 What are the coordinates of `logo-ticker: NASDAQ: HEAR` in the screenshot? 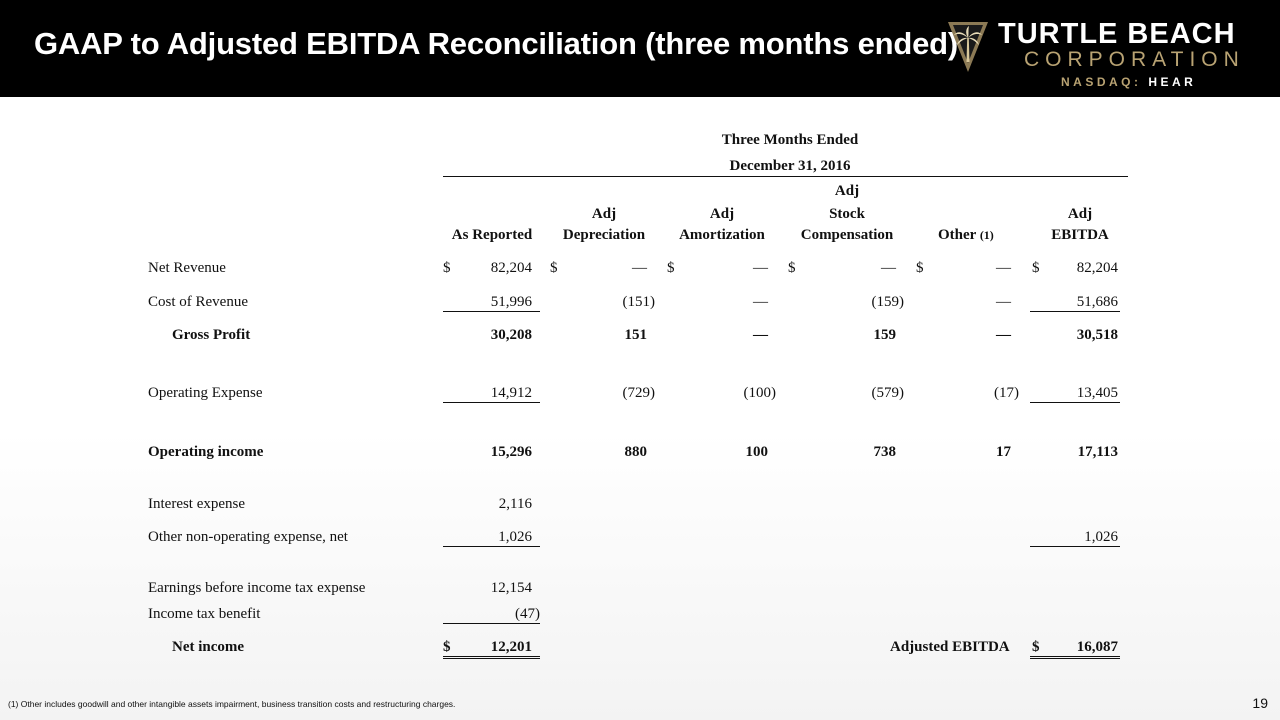 It's located at (1128, 82).